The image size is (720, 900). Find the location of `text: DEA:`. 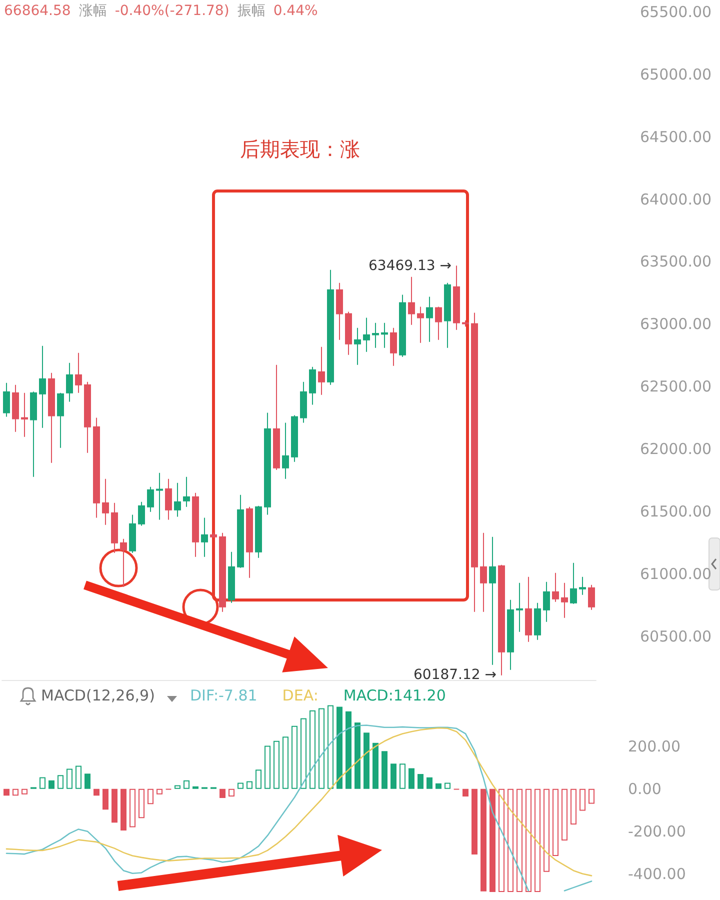

text: DEA: is located at coordinates (300, 695).